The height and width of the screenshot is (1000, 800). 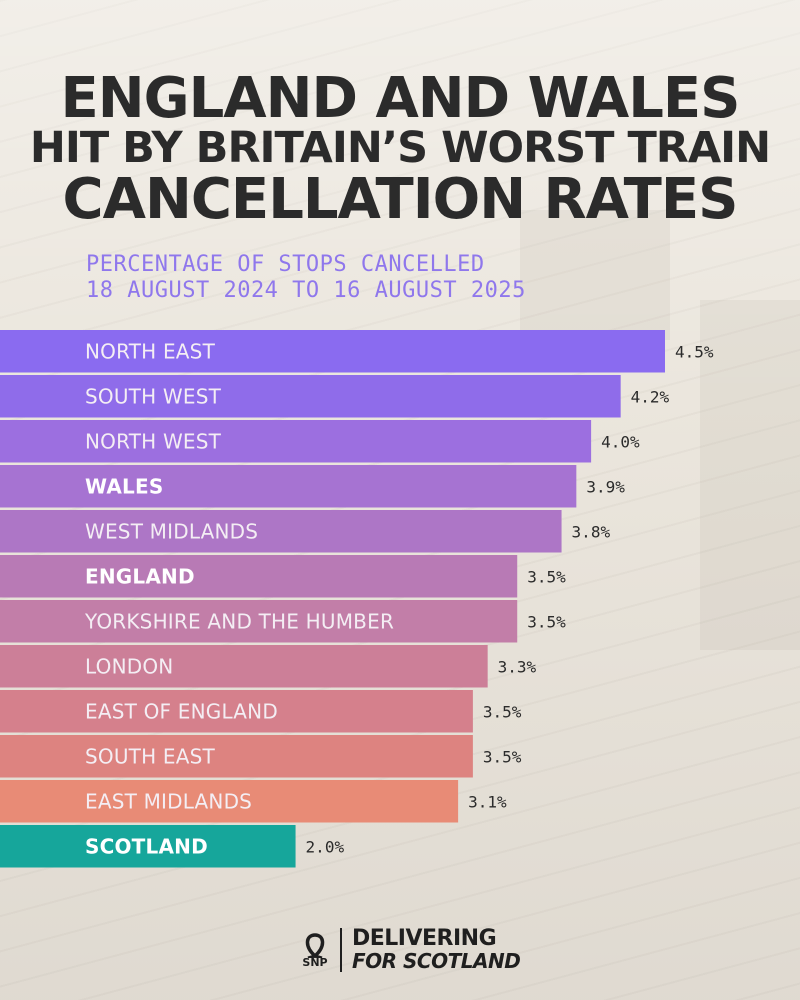 What do you see at coordinates (315, 962) in the screenshot?
I see `snp-logo-text: SNP` at bounding box center [315, 962].